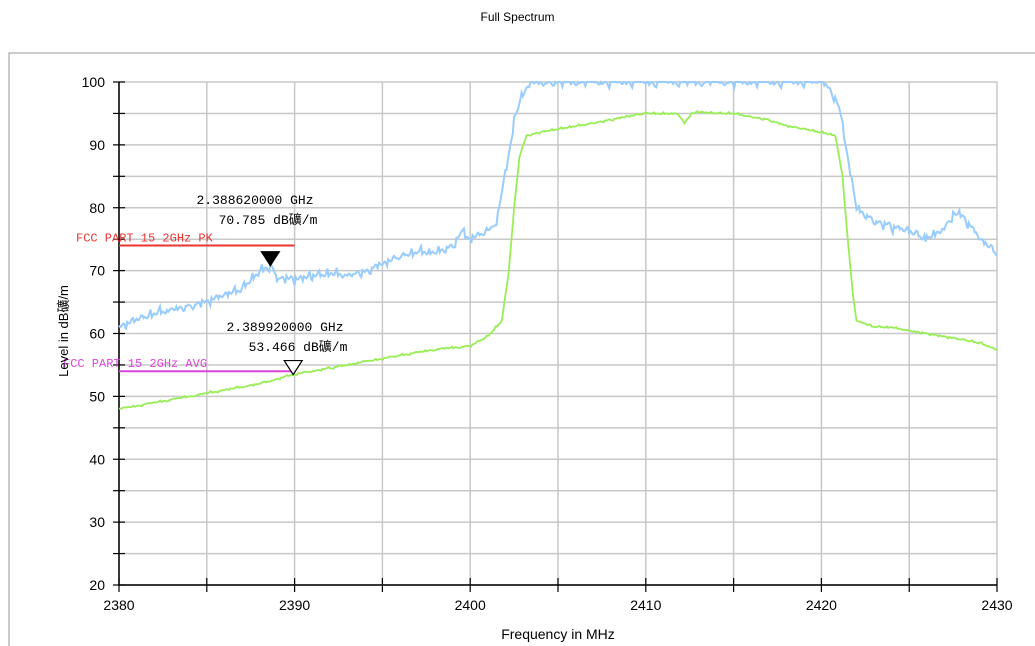 This screenshot has height=646, width=1035. What do you see at coordinates (268, 220) in the screenshot?
I see `marker-level: 70.785 dB礦/m` at bounding box center [268, 220].